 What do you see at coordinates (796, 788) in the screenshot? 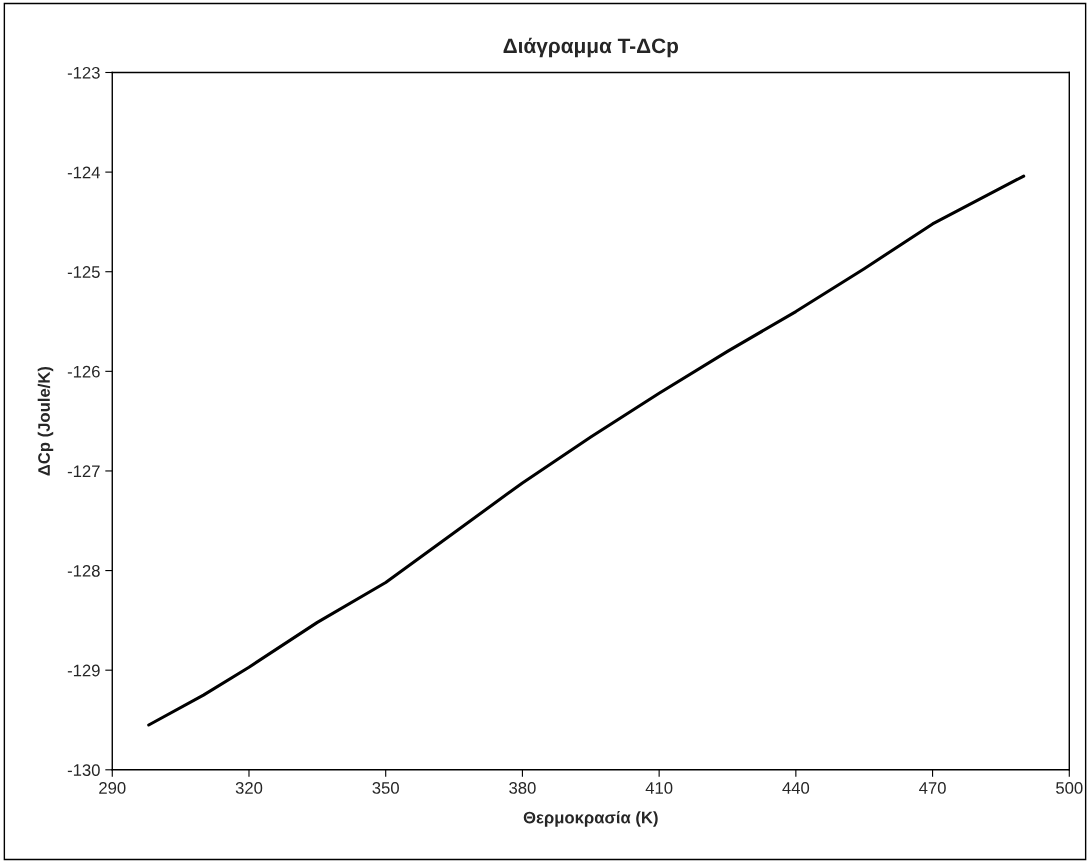
I see `x-tick-label: 440` at bounding box center [796, 788].